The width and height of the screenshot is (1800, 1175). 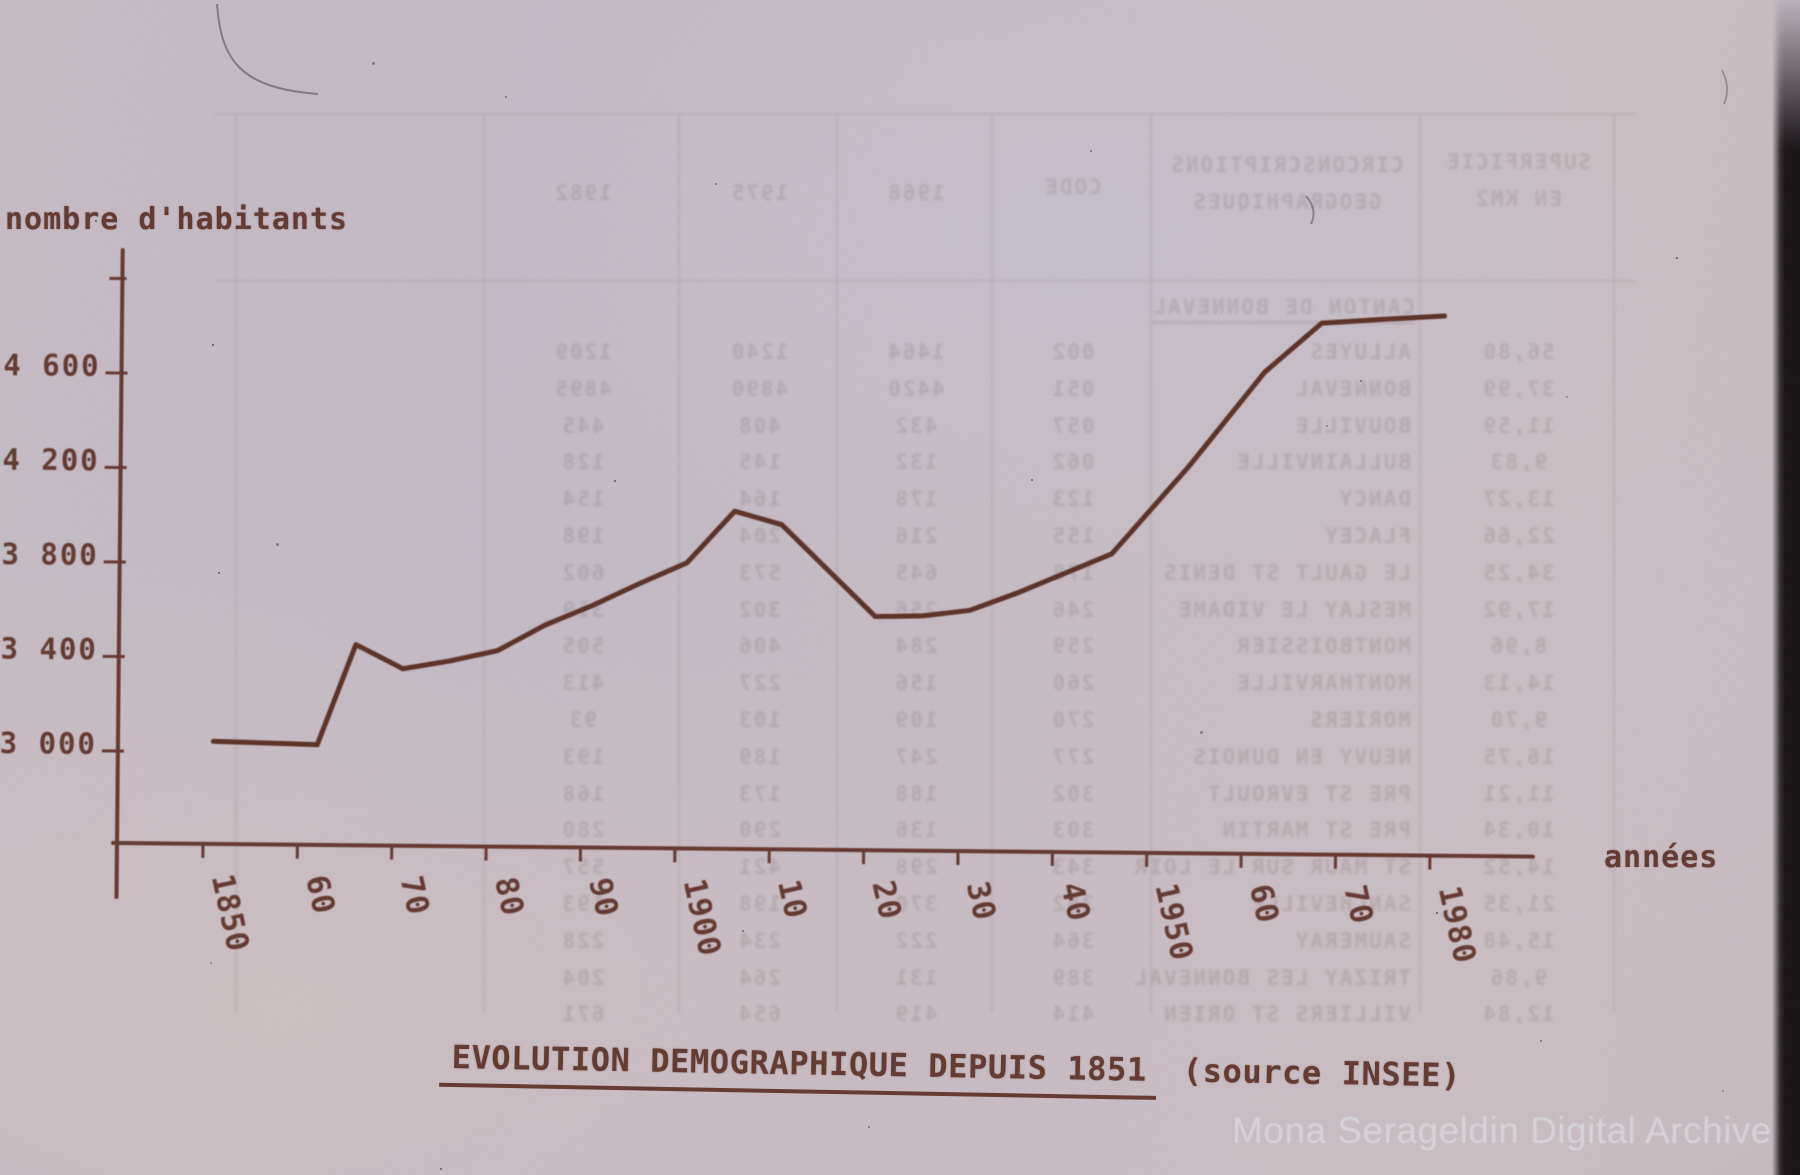 I want to click on x-tick-label: 1850, so click(x=230, y=913).